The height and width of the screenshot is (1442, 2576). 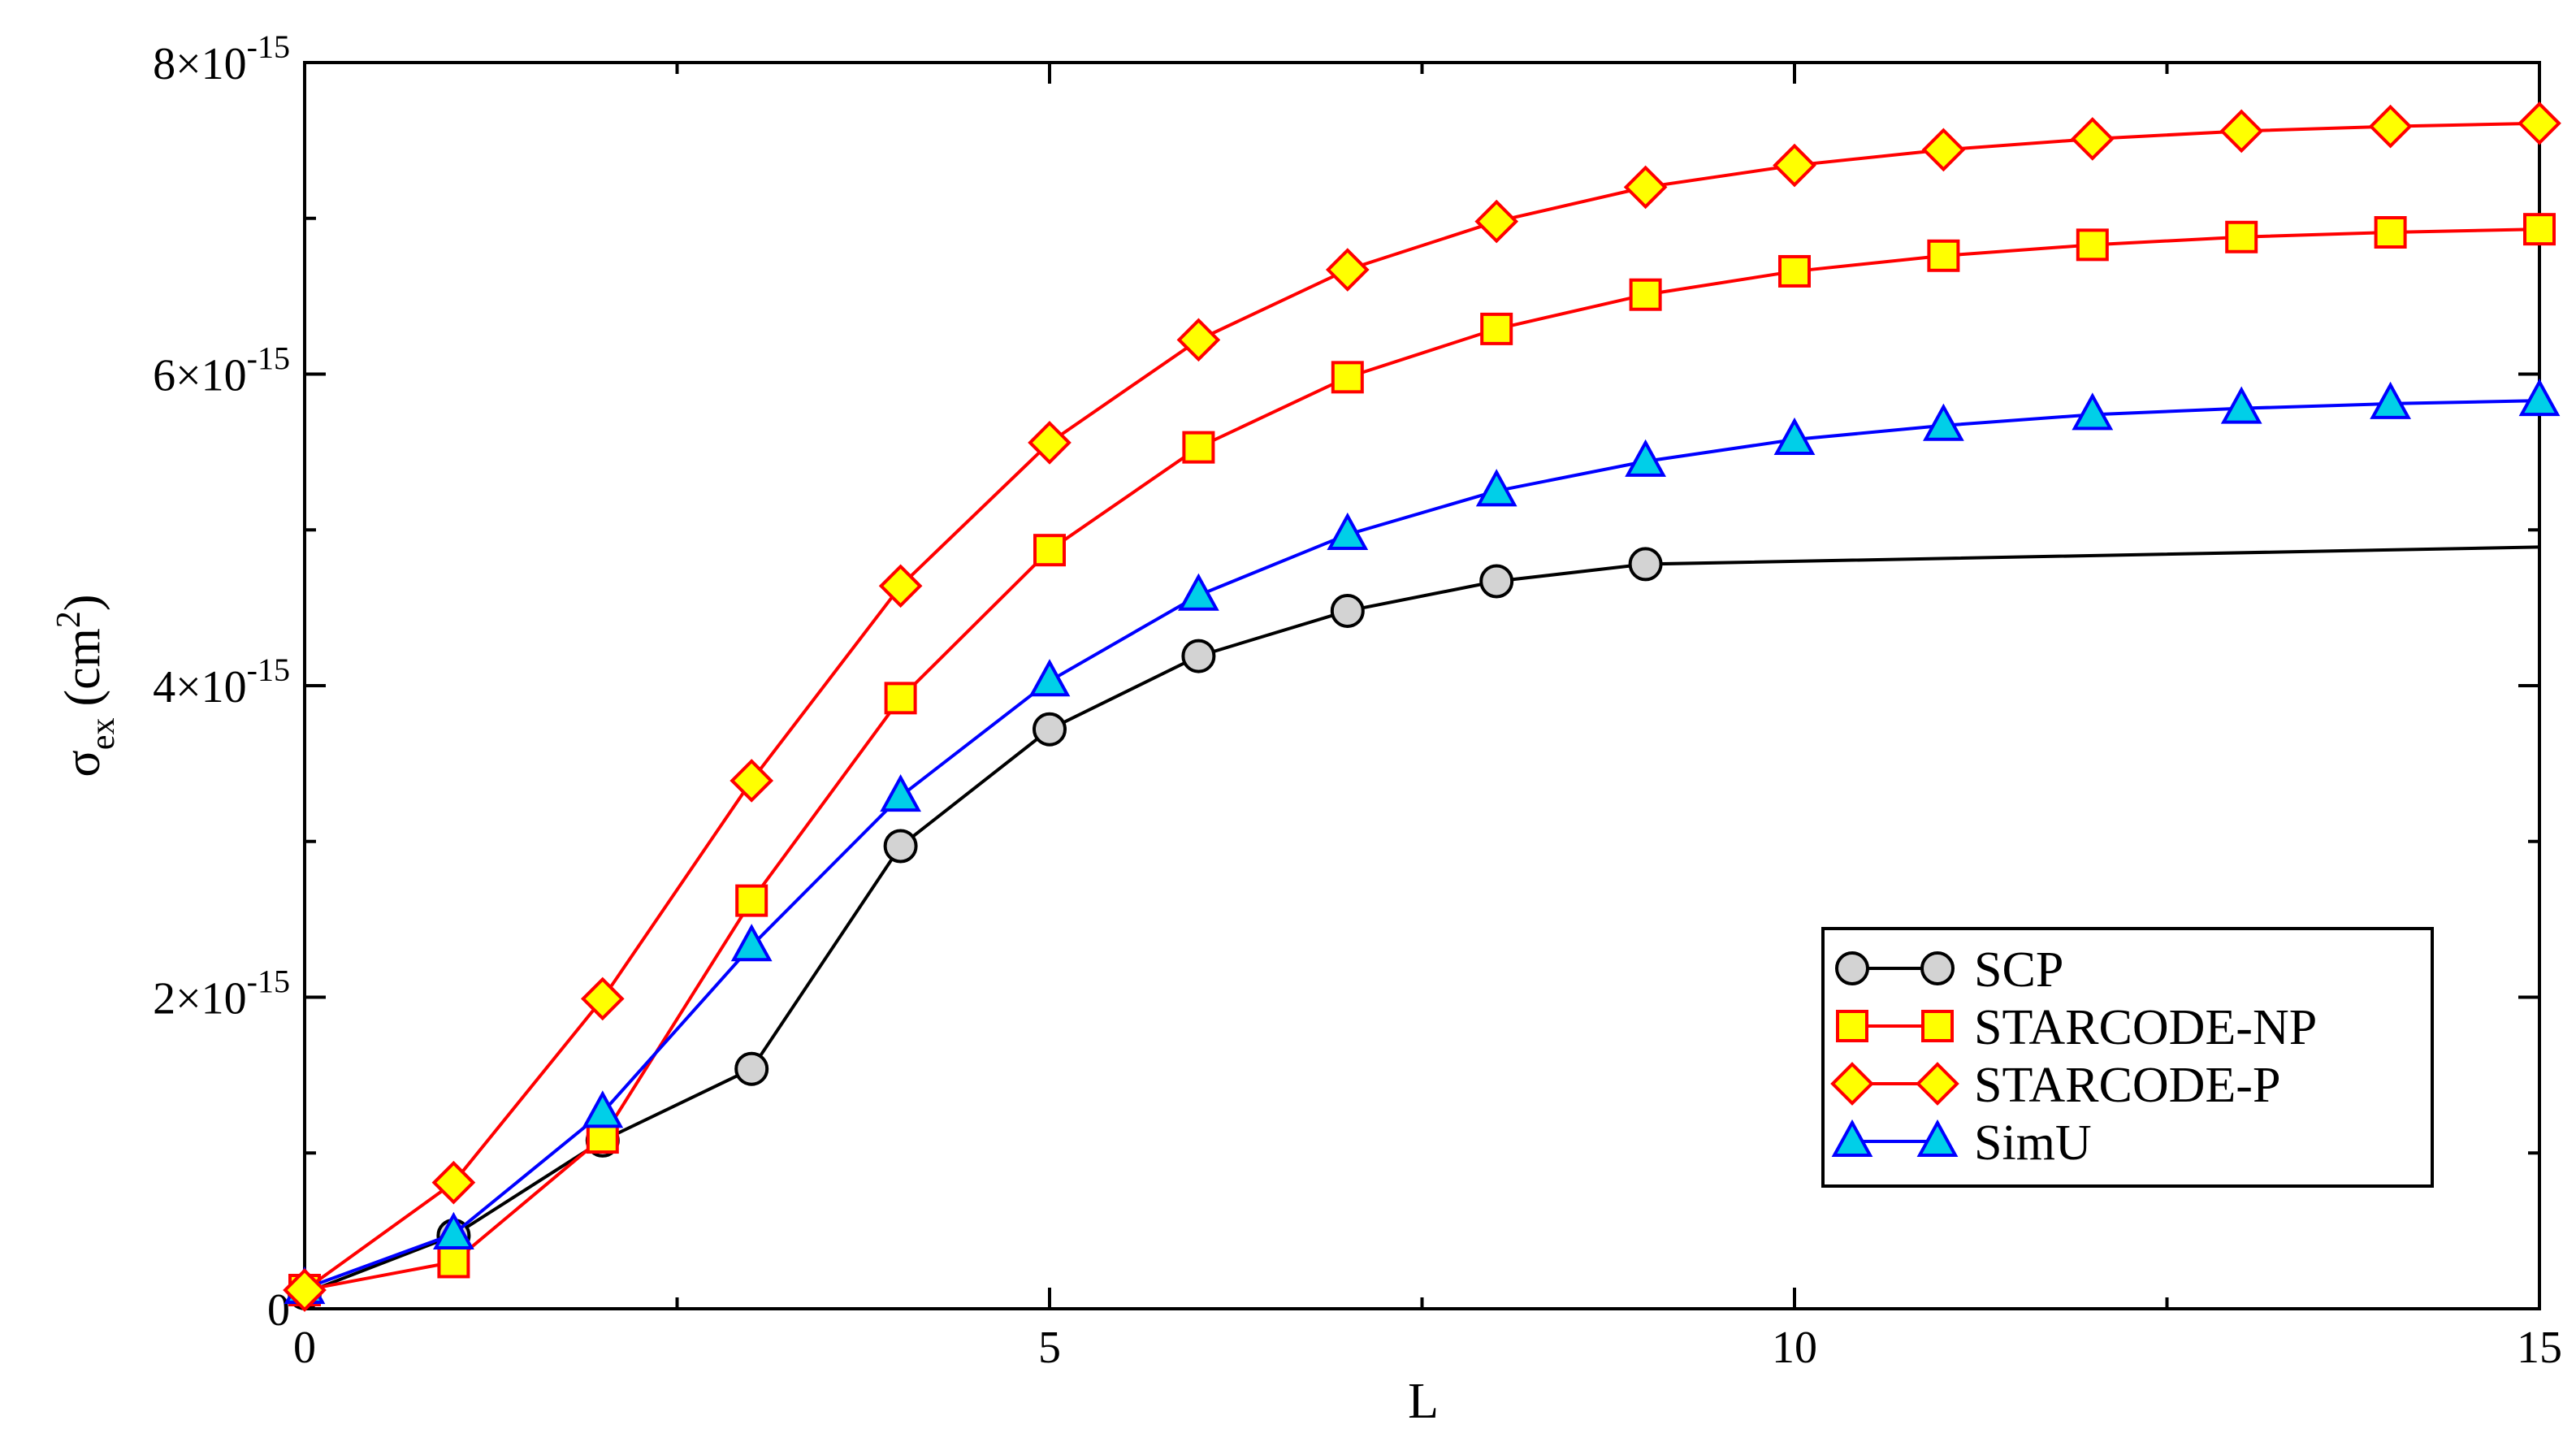 I want to click on y-axis-title-symbol: σ, so click(x=82, y=763).